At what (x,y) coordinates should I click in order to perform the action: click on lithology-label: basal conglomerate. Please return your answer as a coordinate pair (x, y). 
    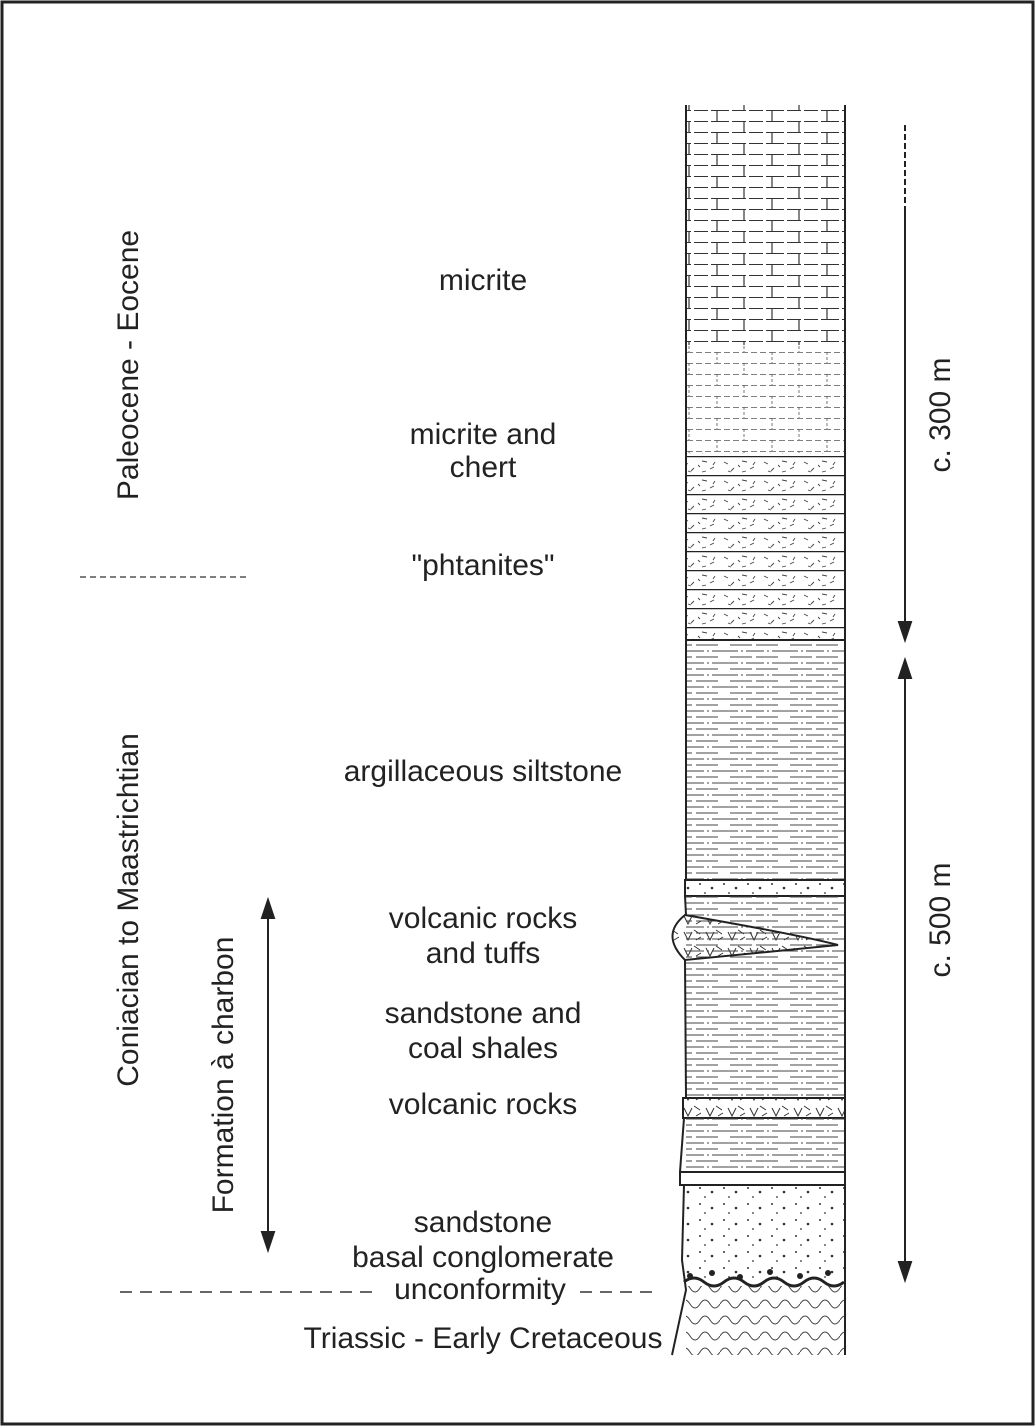
    Looking at the image, I should click on (483, 1257).